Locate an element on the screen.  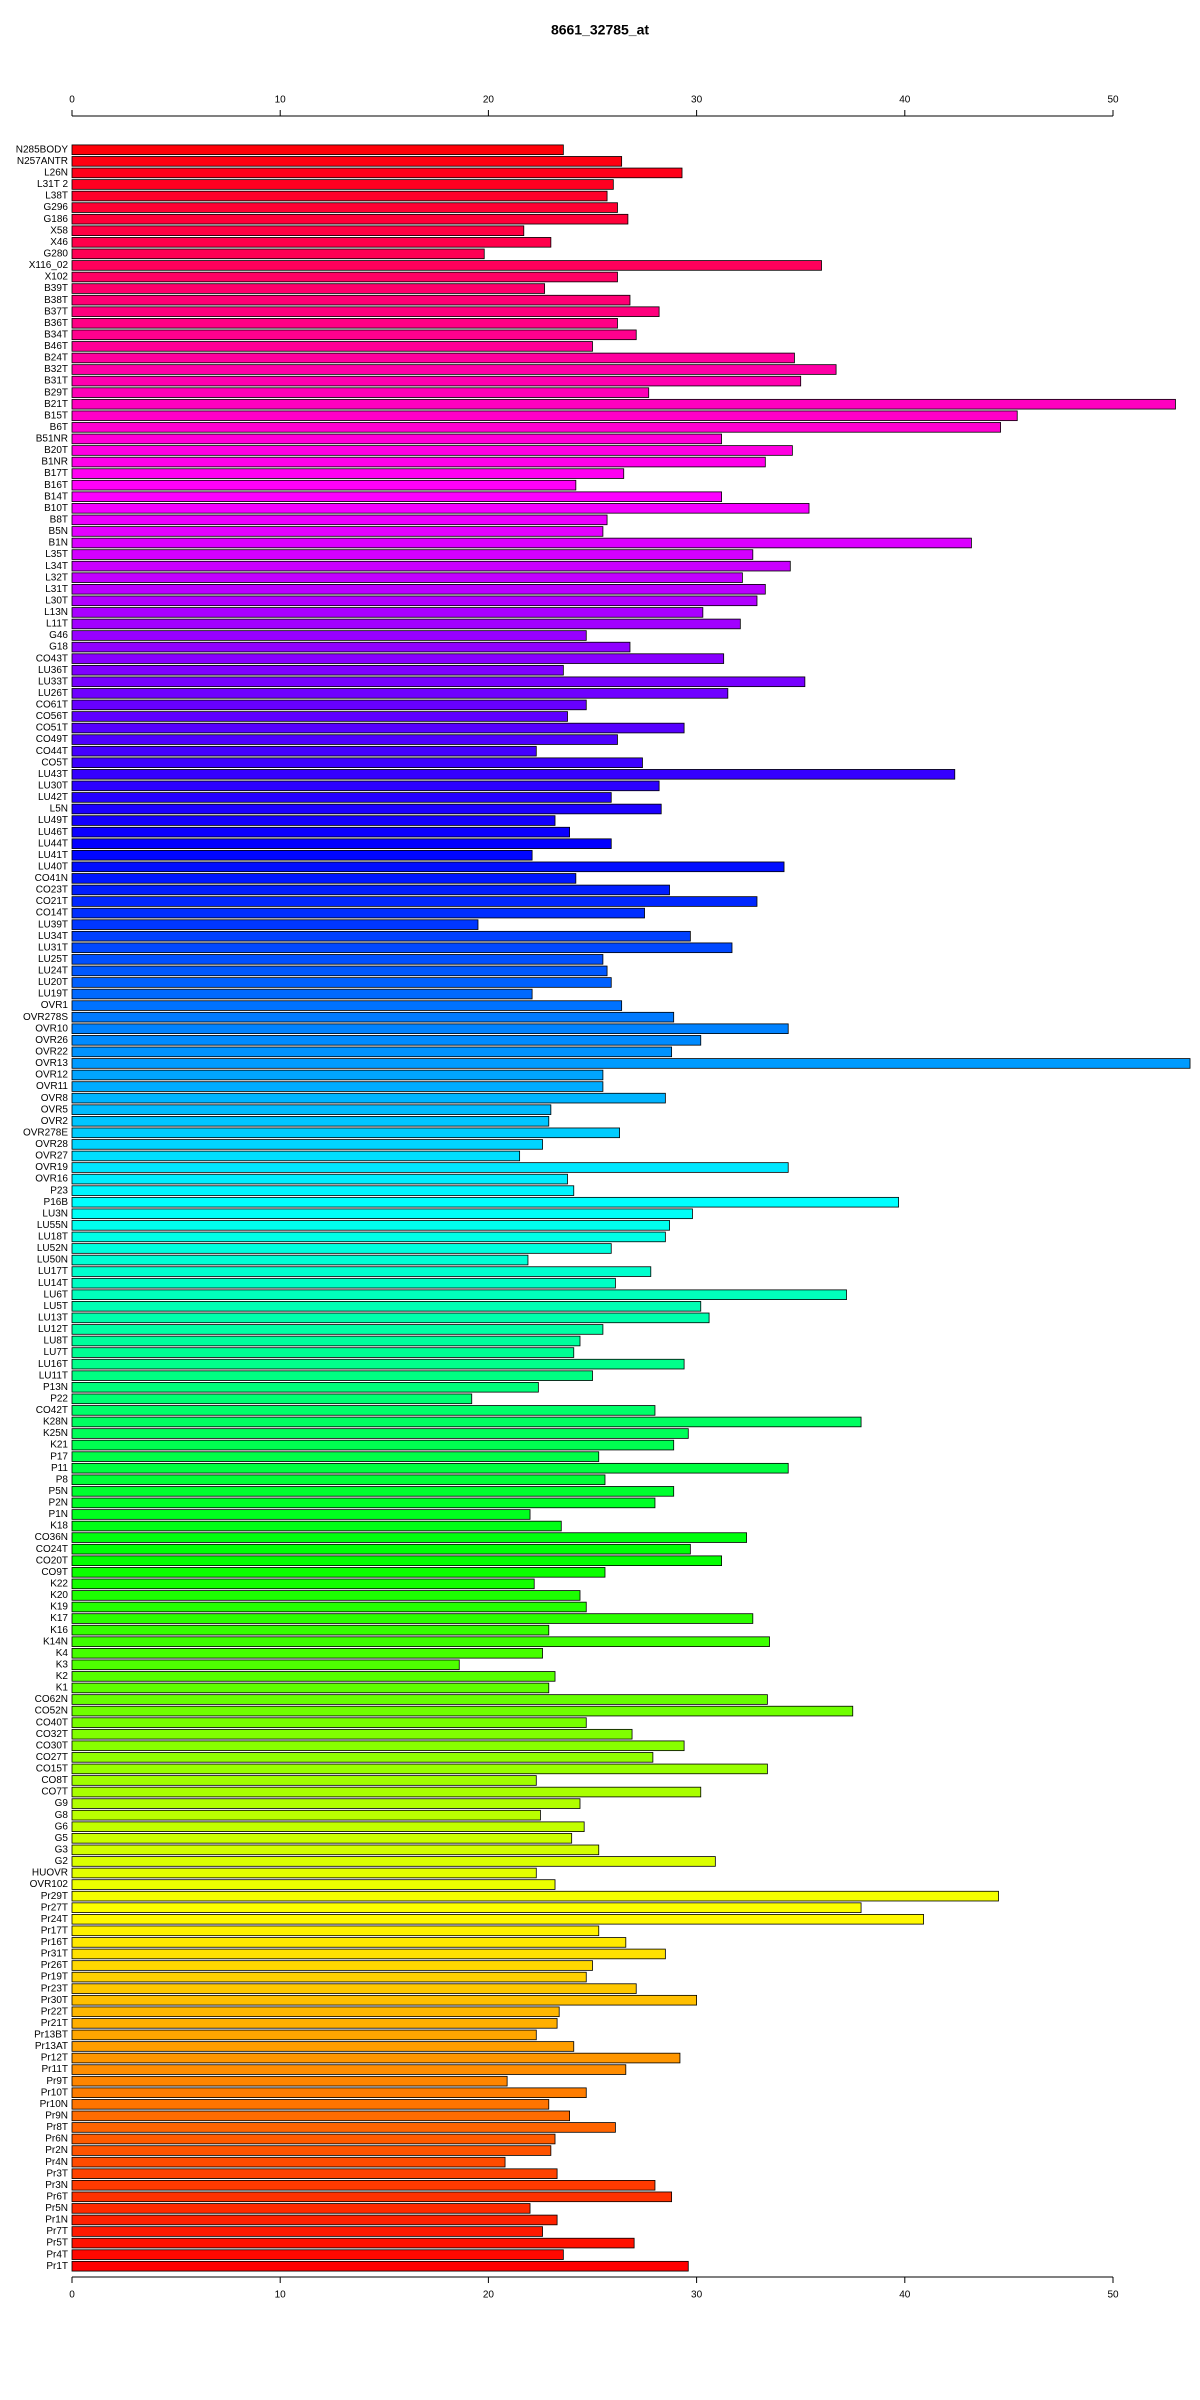
y-tick-label: L13N is located at coordinates (56, 612).